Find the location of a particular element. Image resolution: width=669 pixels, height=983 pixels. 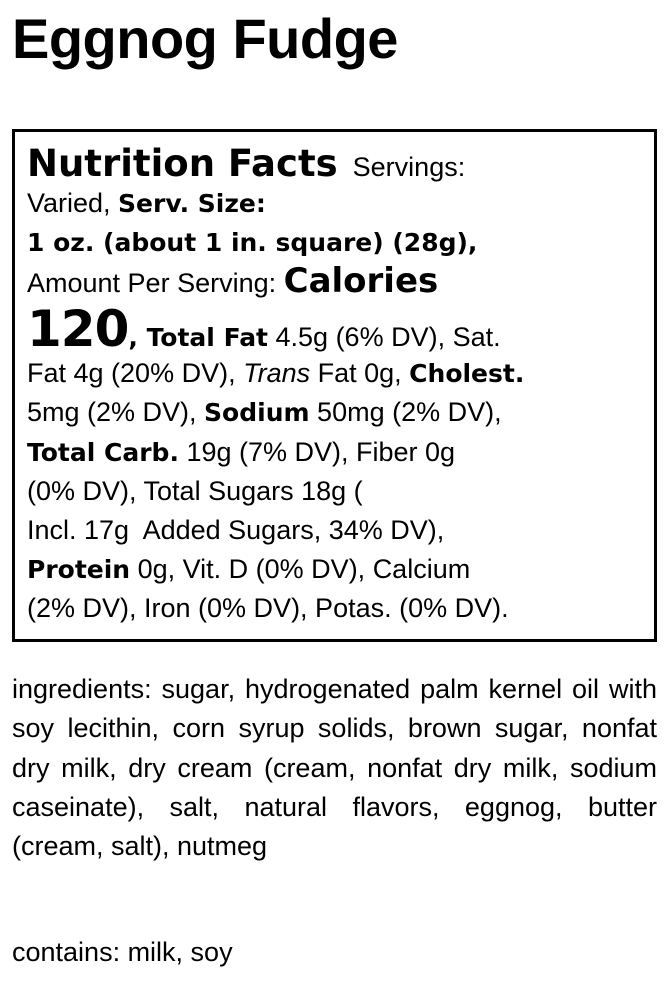

label-segment: Calories is located at coordinates (361, 281).